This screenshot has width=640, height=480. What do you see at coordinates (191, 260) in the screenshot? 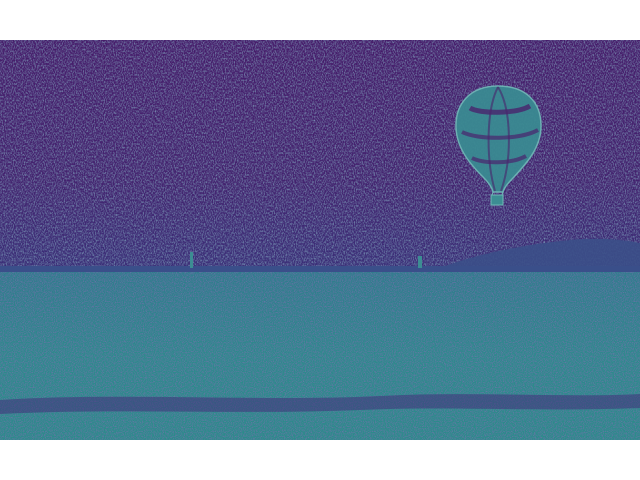
I see `horizon-post-left` at bounding box center [191, 260].